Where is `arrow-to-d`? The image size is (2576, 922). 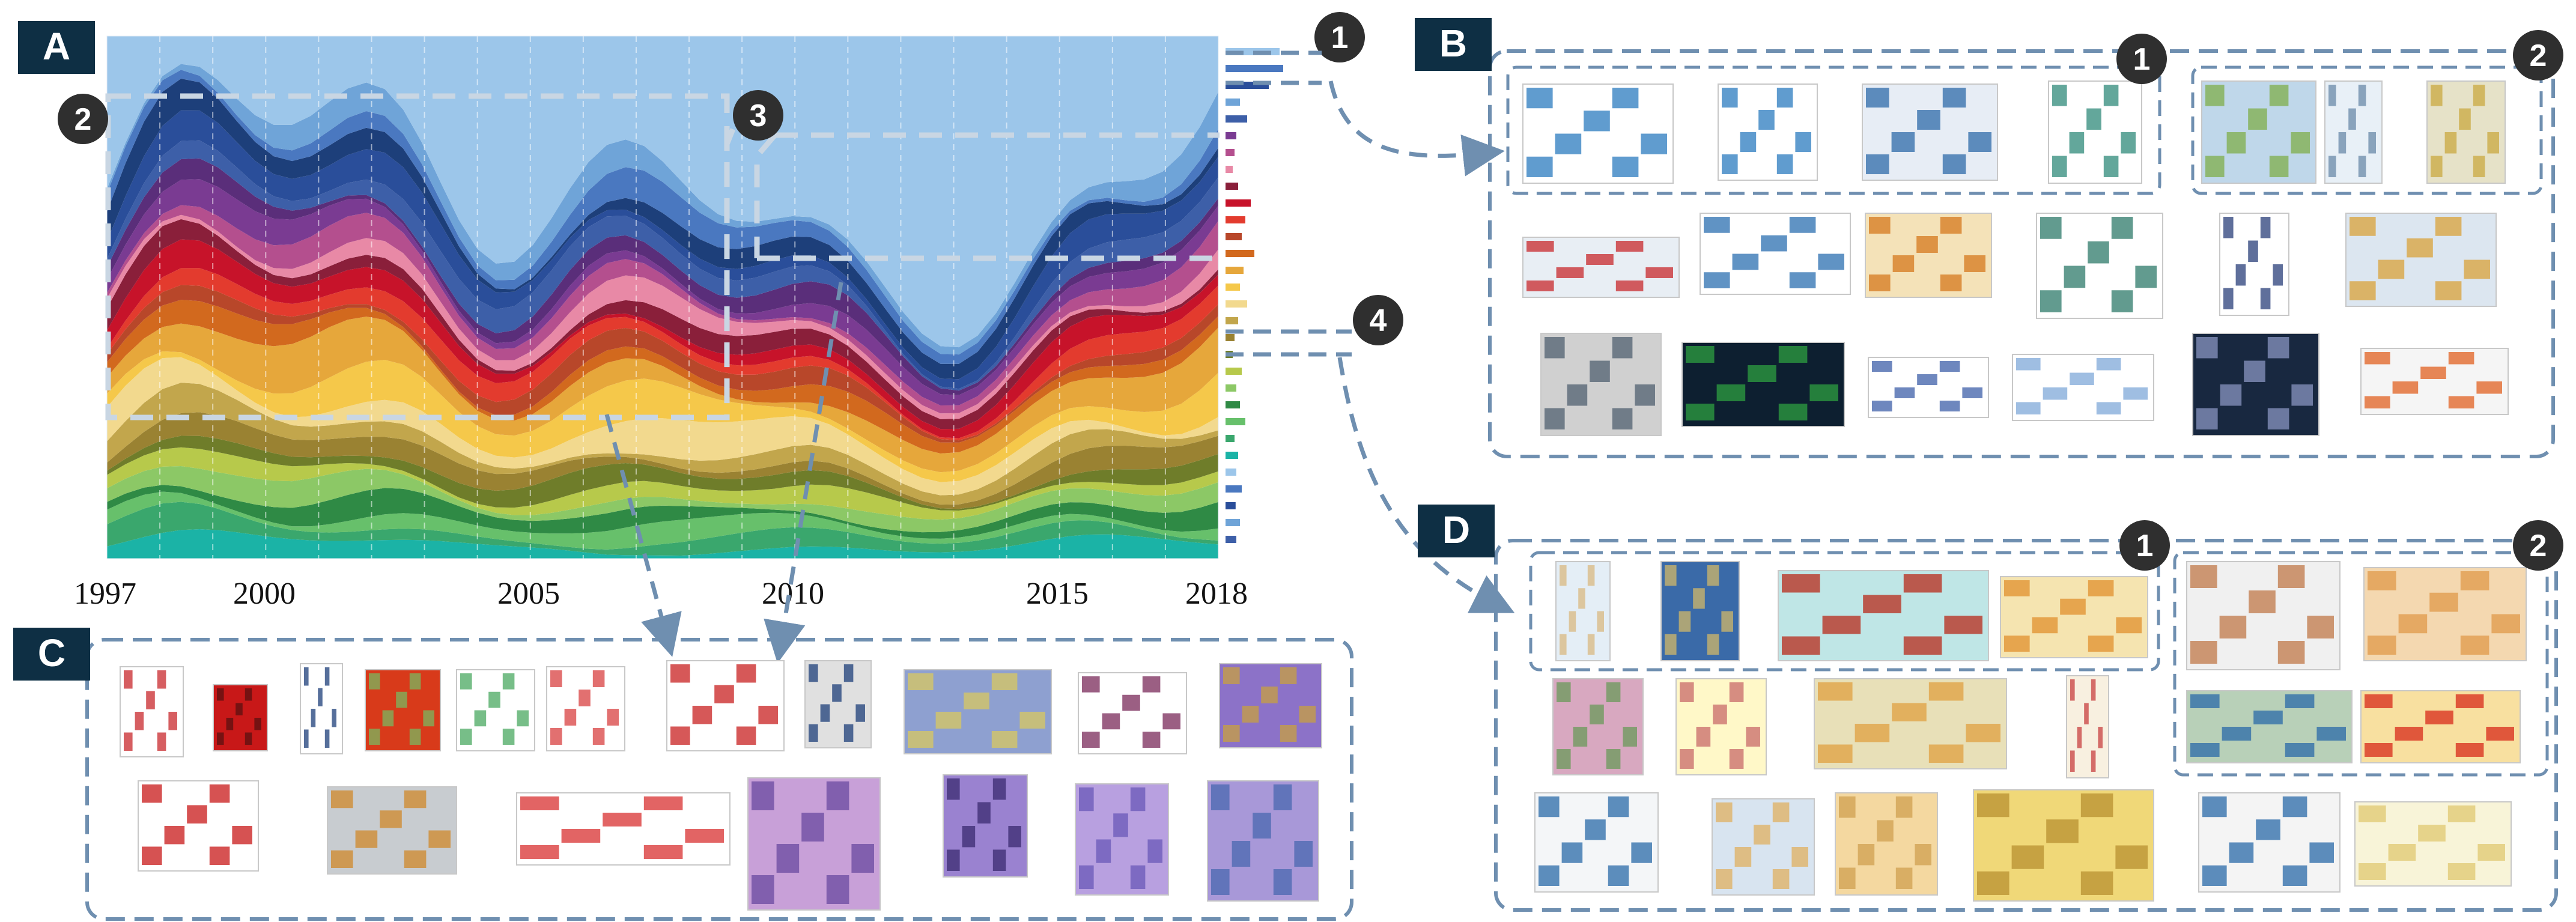 arrow-to-d is located at coordinates (1426, 485).